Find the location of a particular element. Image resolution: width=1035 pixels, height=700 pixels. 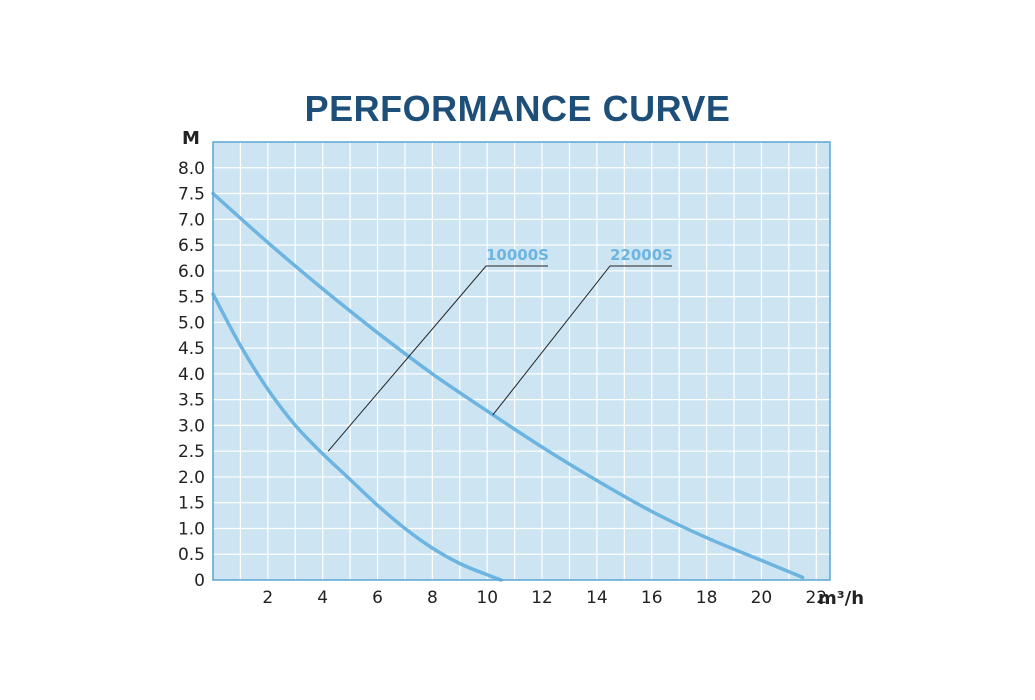

annotation-leaders is located at coordinates (499, 358).